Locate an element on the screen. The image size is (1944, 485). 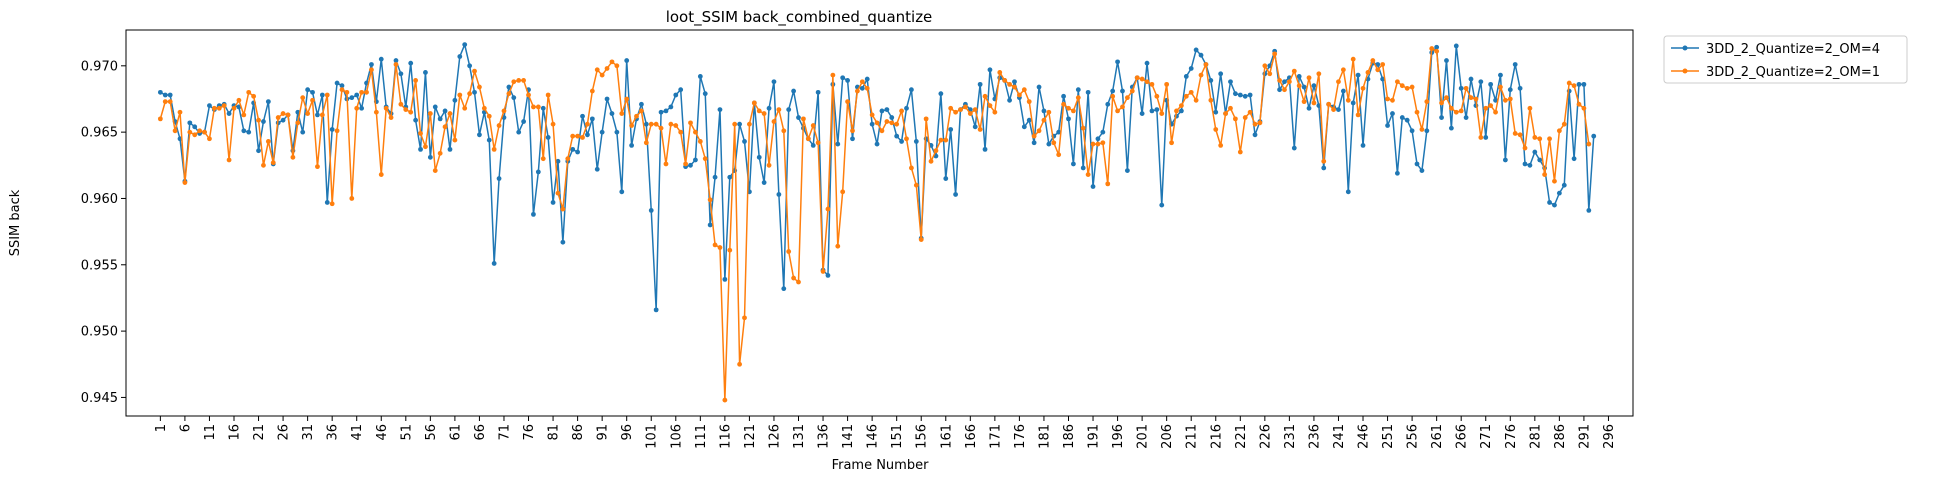
x-tick-label: 286 is located at coordinates (1560, 436).